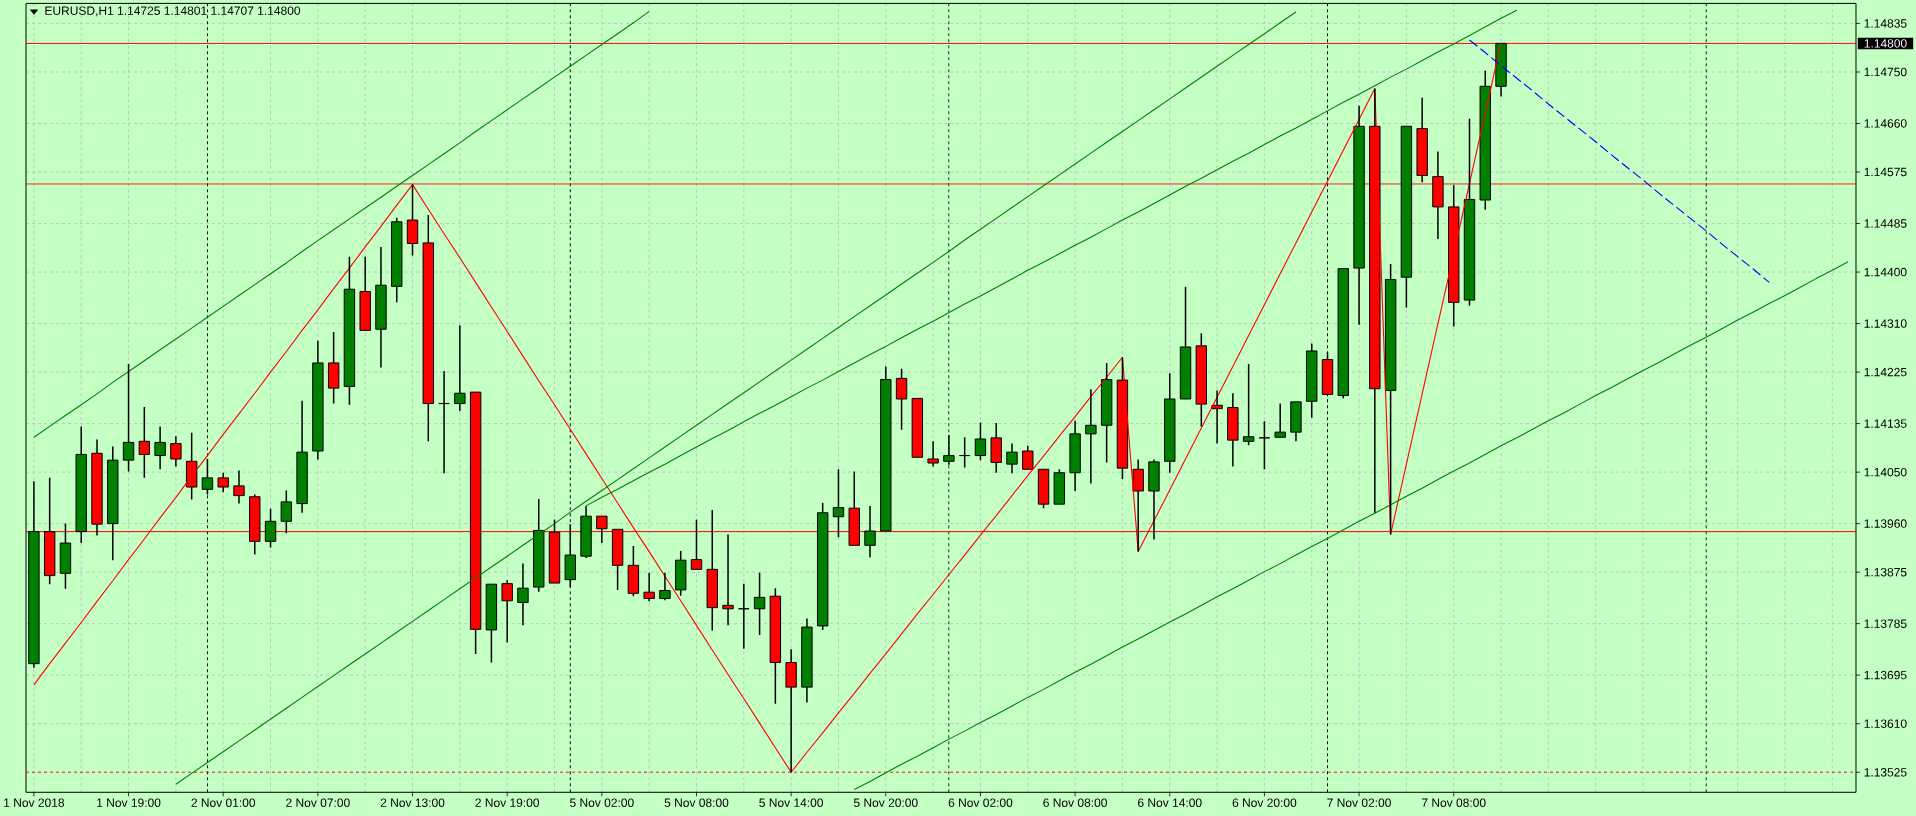 The image size is (1916, 816). Describe the element at coordinates (1170, 802) in the screenshot. I see `x-tick-label: 6 Nov 14:00` at that location.